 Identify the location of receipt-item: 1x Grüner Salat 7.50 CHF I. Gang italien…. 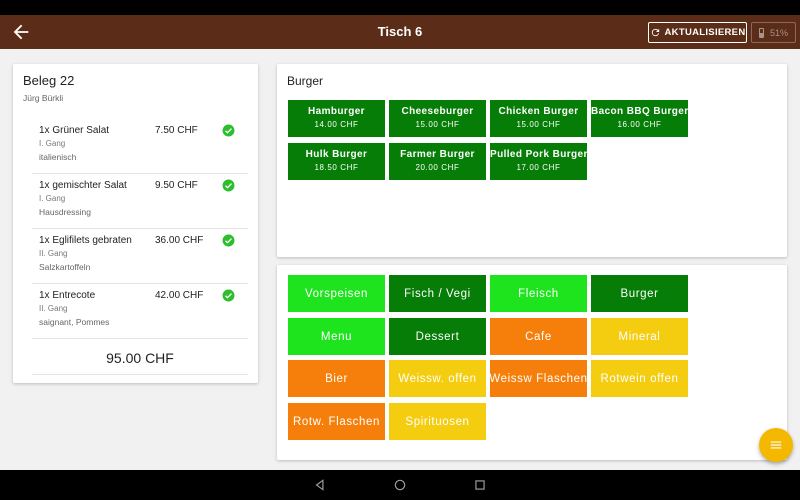
(140, 146).